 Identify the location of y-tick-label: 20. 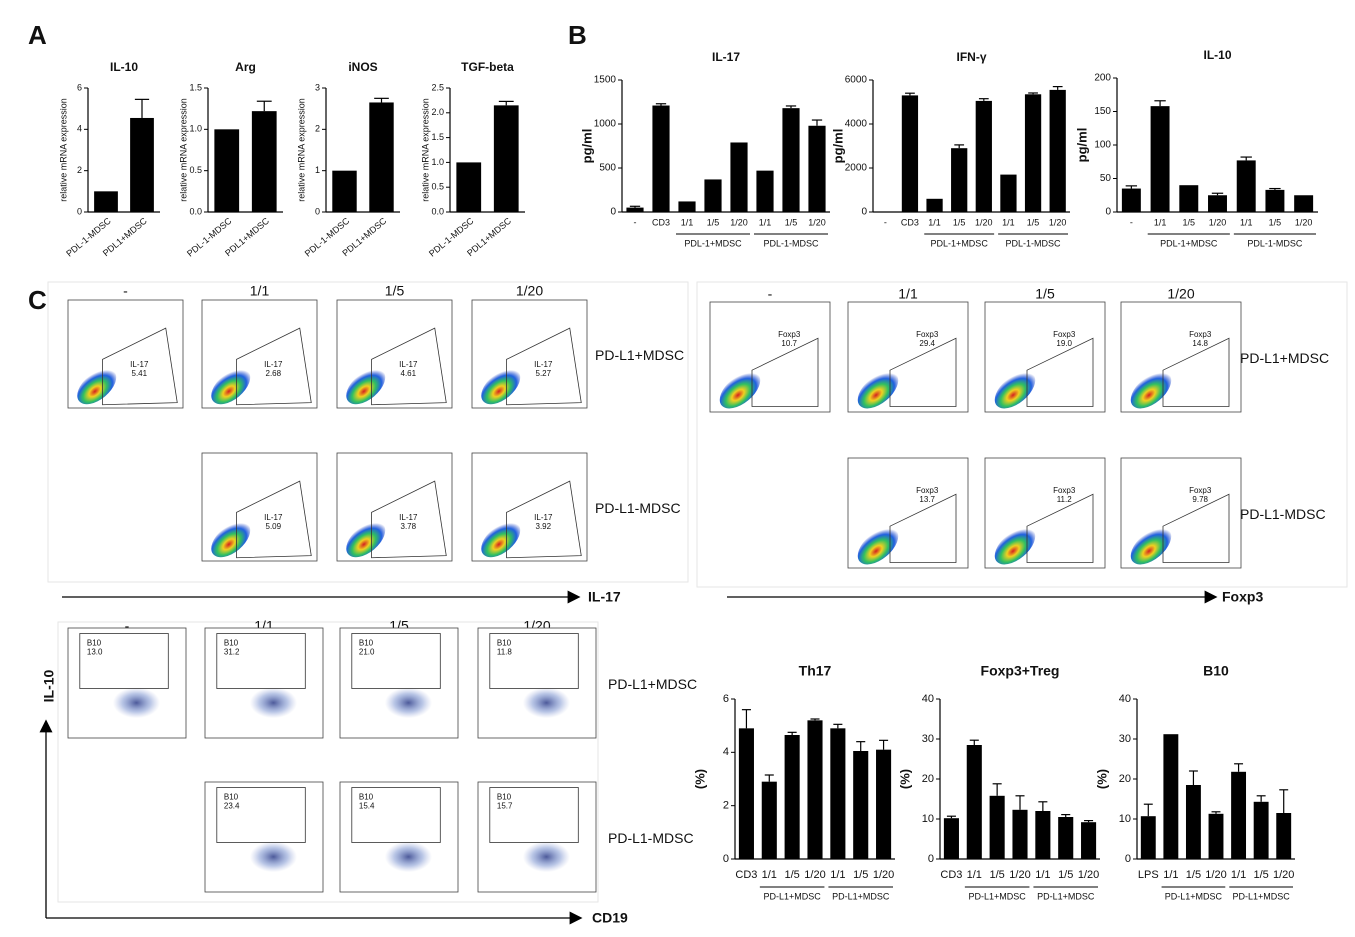
(928, 779).